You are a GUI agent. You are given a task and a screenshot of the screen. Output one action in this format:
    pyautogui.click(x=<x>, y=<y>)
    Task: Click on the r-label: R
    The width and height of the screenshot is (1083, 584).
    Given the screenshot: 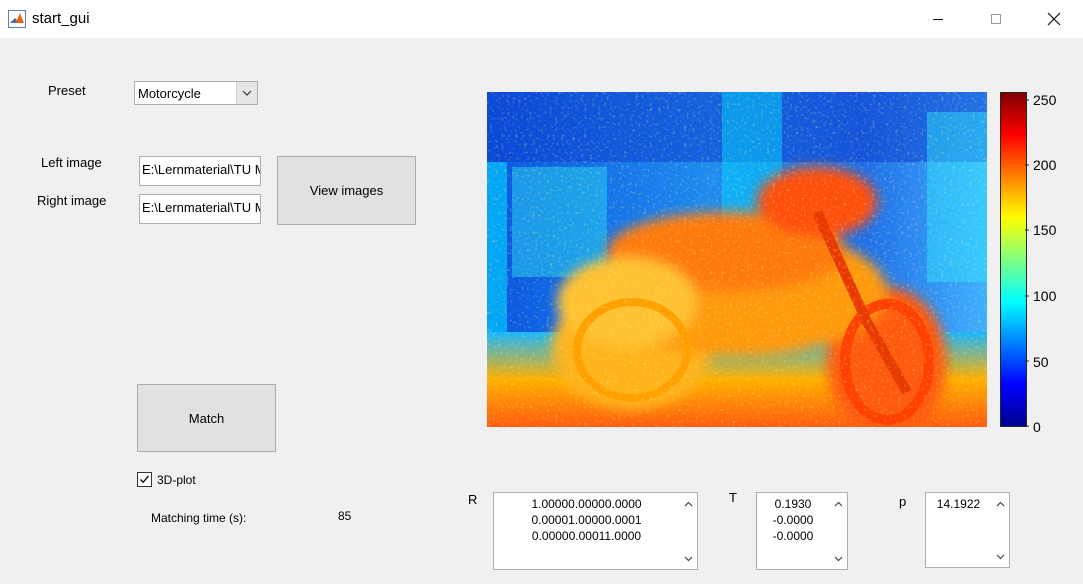 What is the action you would take?
    pyautogui.click(x=473, y=499)
    